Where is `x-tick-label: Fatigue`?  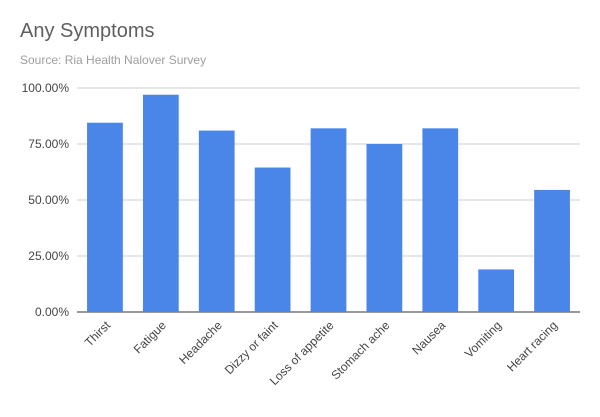 x-tick-label: Fatigue is located at coordinates (150, 337).